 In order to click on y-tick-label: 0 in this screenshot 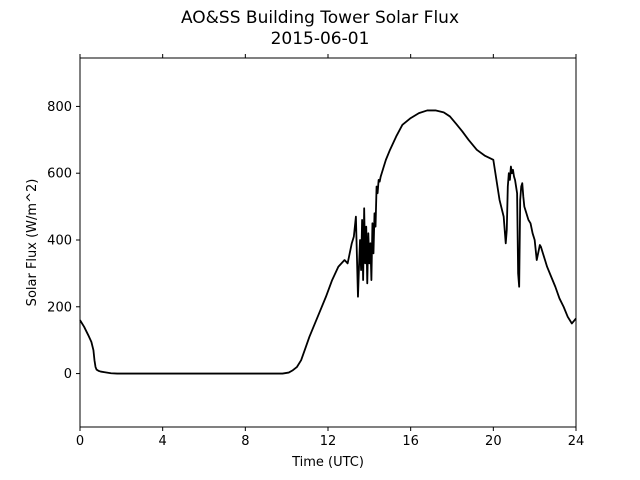, I will do `click(68, 374)`.